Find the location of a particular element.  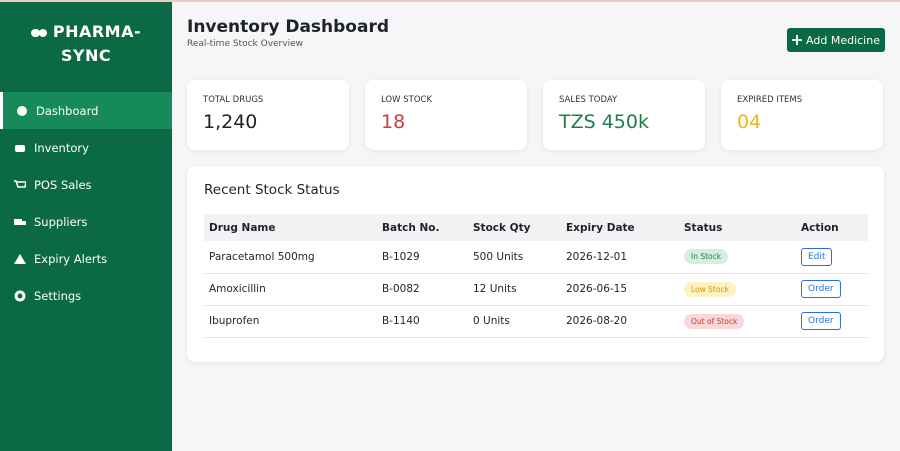

status-pill: Out of Stock is located at coordinates (714, 321).